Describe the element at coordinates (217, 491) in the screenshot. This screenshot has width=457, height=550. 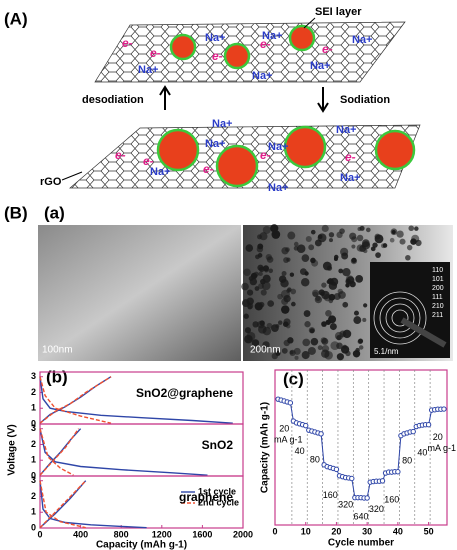
I see `legend-label: 1st cycle` at that location.